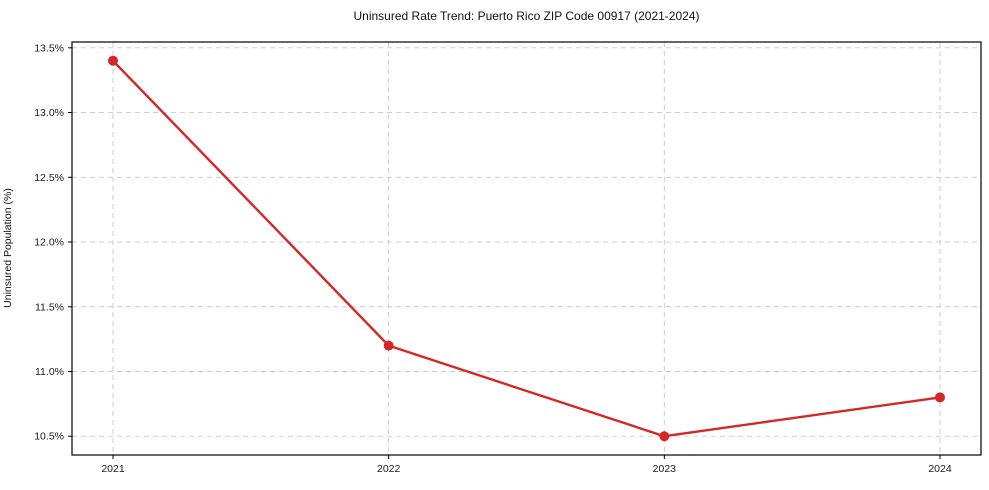 Image resolution: width=989 pixels, height=490 pixels. What do you see at coordinates (113, 469) in the screenshot?
I see `x-tick-label: 2021` at bounding box center [113, 469].